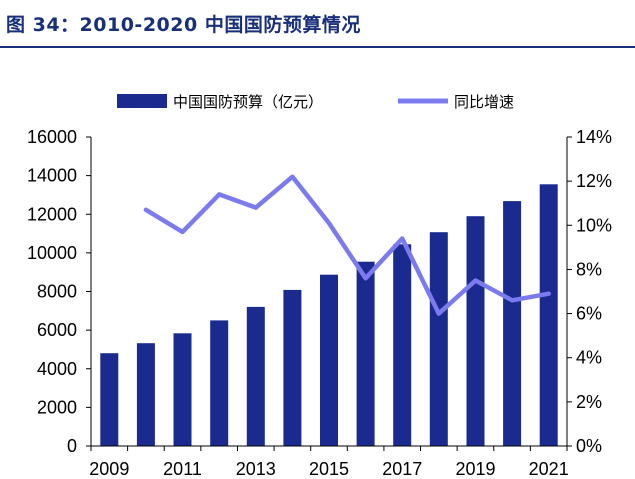 This screenshot has width=635, height=479. What do you see at coordinates (256, 469) in the screenshot?
I see `x-tick-label: 2013` at bounding box center [256, 469].